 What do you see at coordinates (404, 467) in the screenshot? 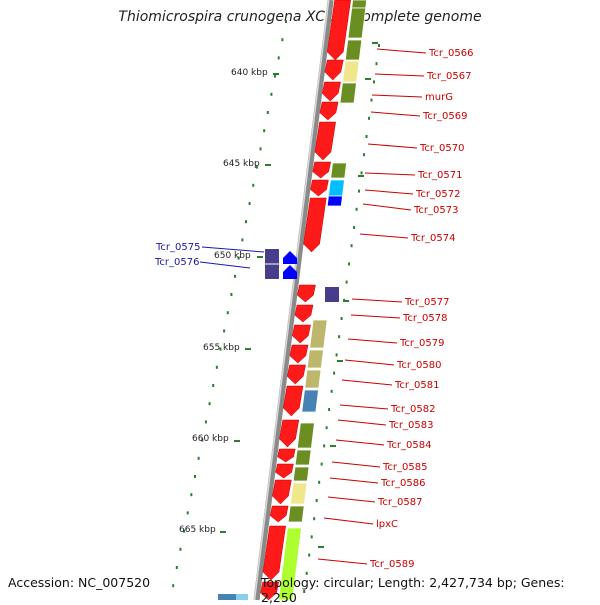
I see `gene-label-tcr-0585: Tcr_0585` at bounding box center [404, 467].